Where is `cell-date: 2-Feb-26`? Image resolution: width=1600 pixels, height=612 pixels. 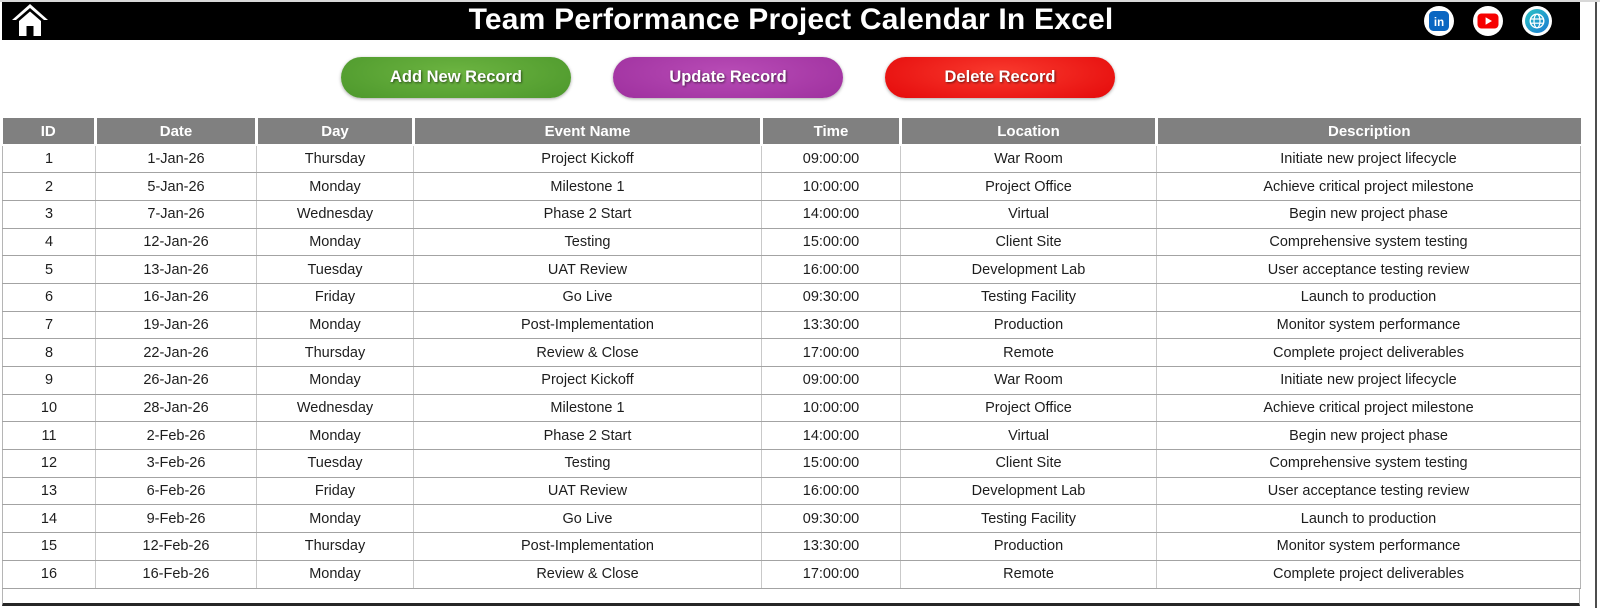 cell-date: 2-Feb-26 is located at coordinates (176, 436).